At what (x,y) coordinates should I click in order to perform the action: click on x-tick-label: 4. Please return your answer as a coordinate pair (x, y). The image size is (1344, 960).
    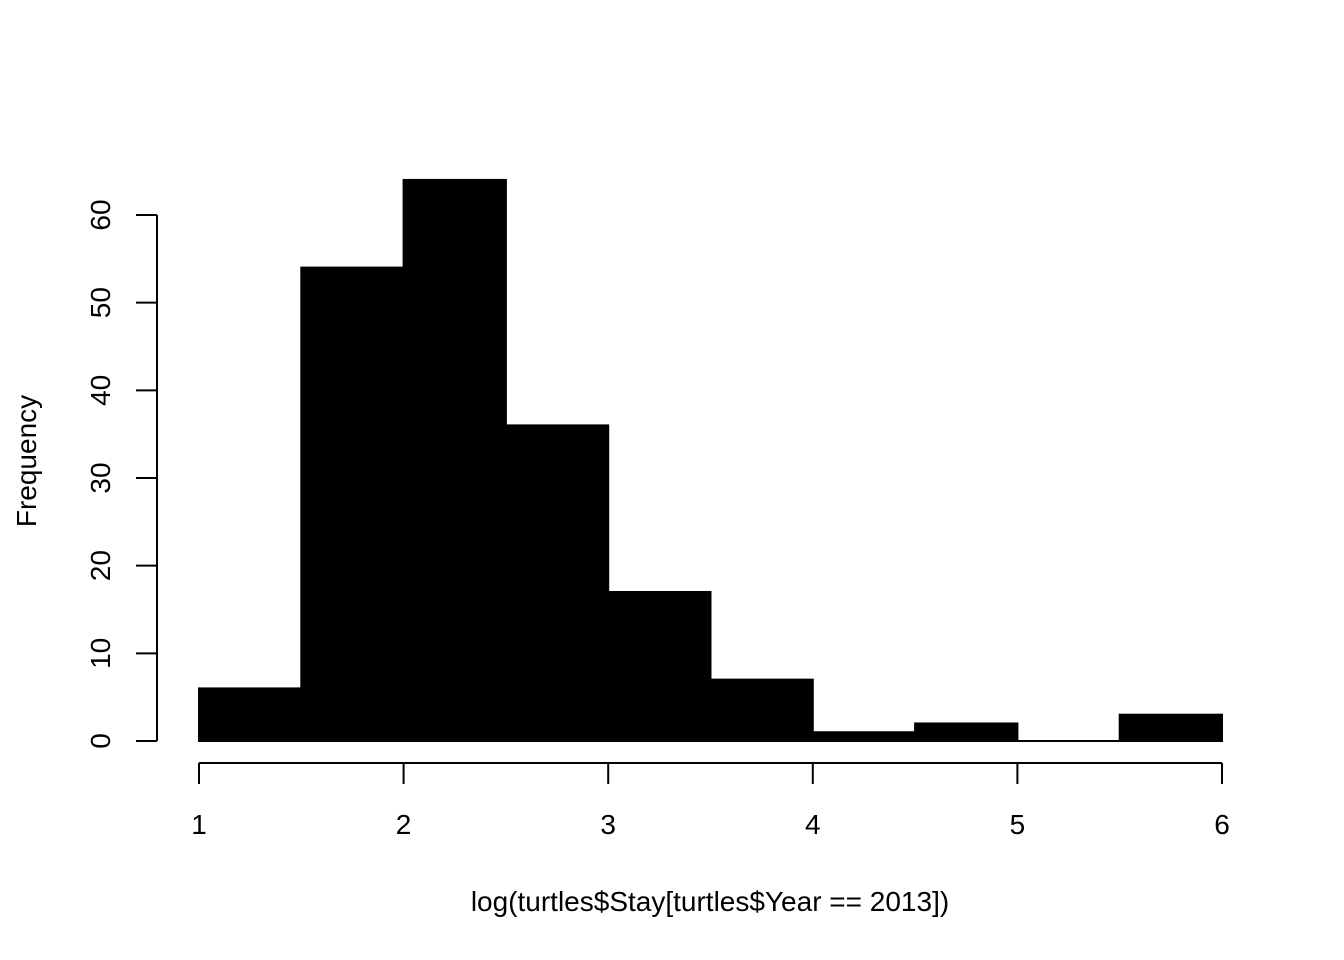
    Looking at the image, I should click on (813, 824).